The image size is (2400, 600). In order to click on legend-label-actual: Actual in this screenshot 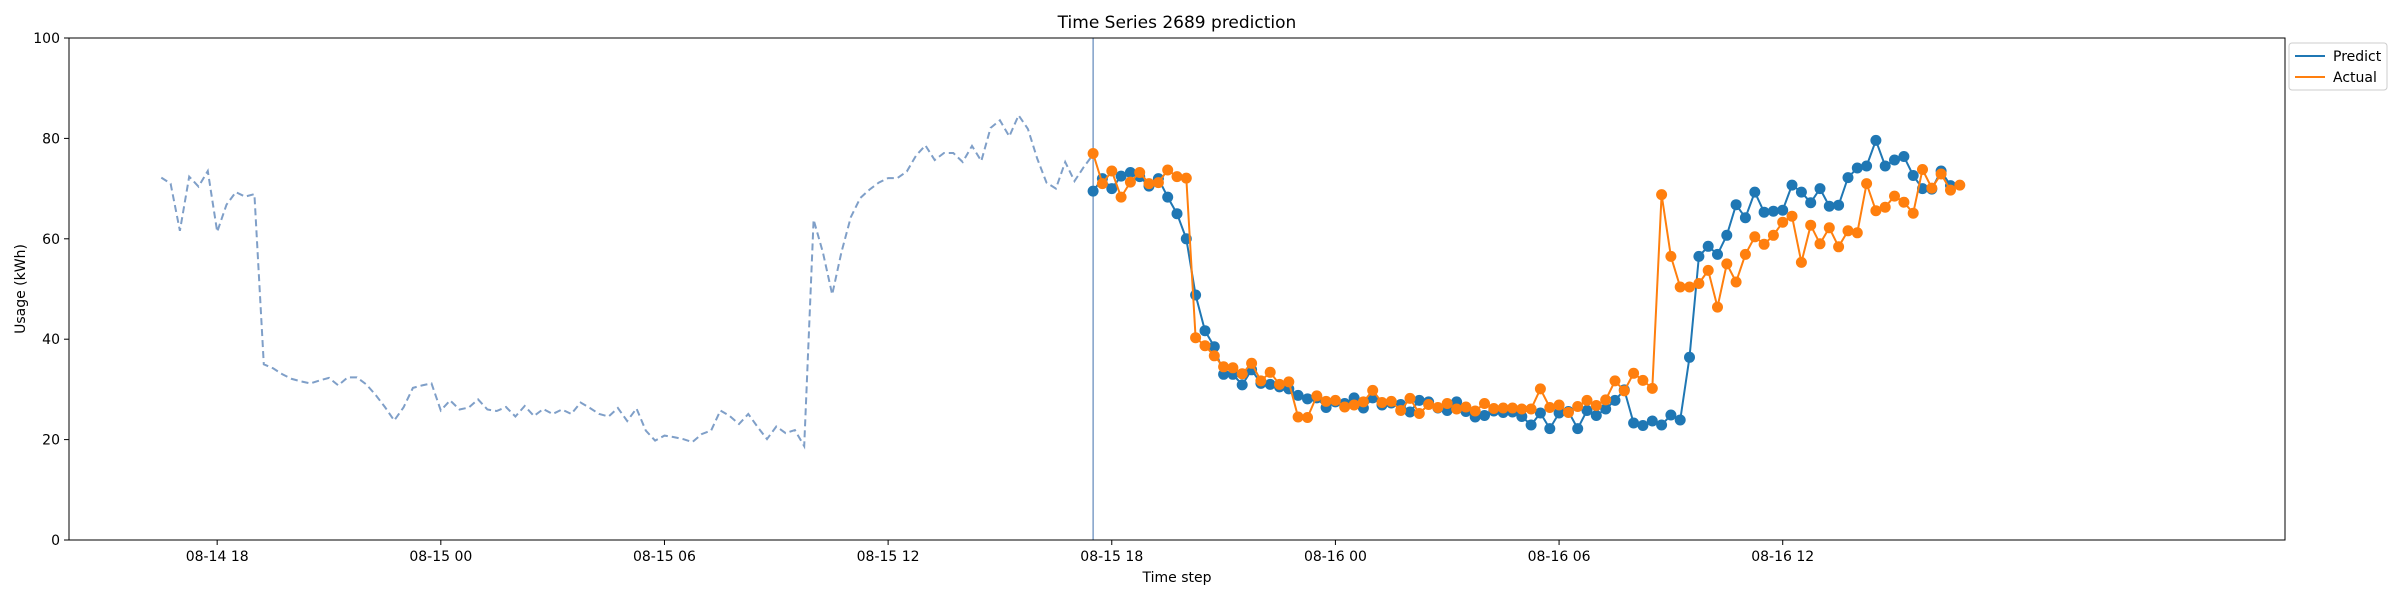, I will do `click(2355, 78)`.